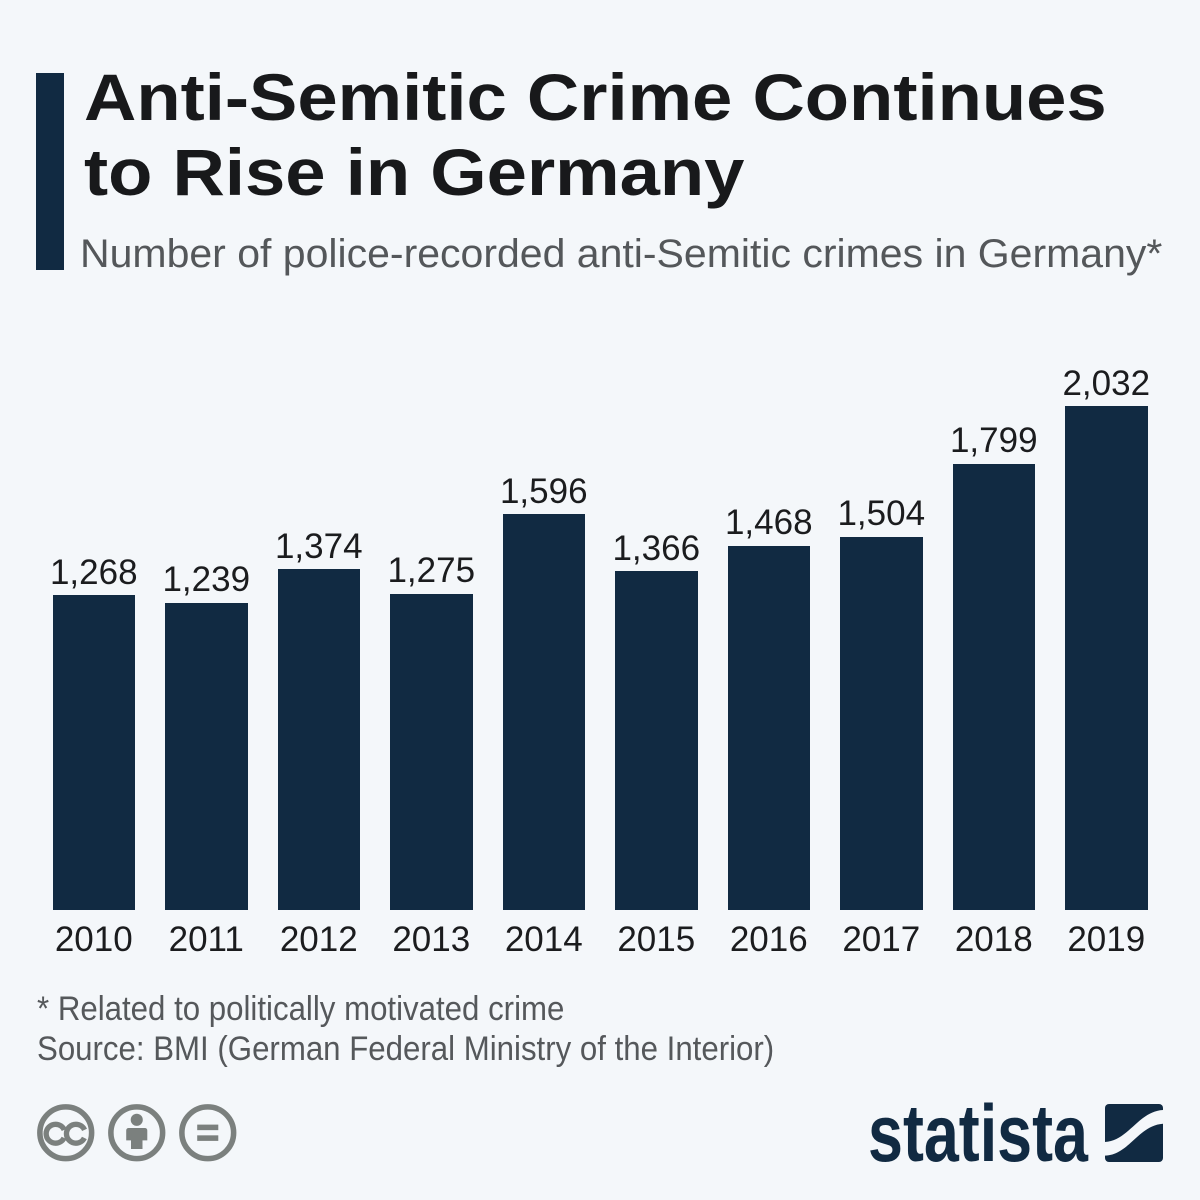  What do you see at coordinates (206, 939) in the screenshot?
I see `year-label-2011: 2011` at bounding box center [206, 939].